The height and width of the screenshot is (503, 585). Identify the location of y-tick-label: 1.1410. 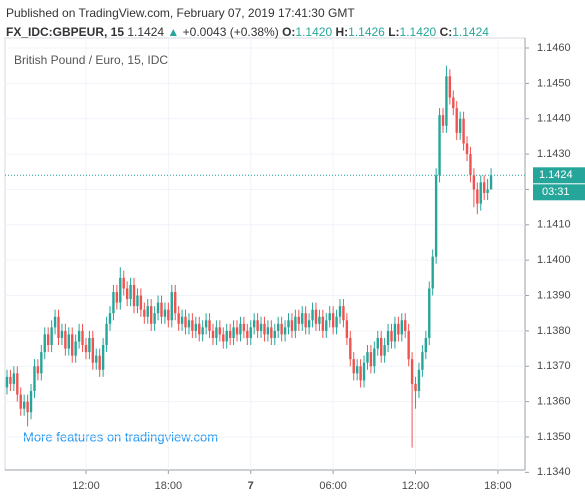
(554, 225).